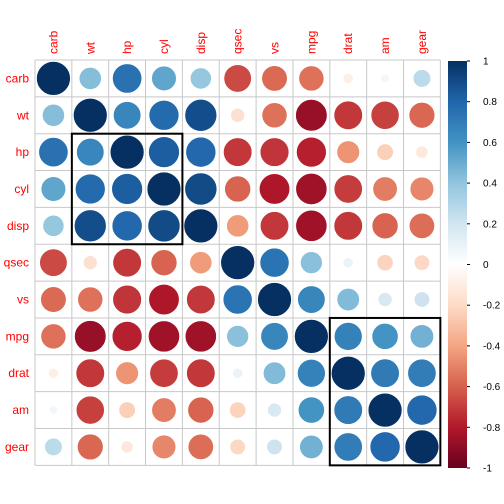  Describe the element at coordinates (238, 373) in the screenshot. I see `corr-circle-drat-qsec` at that location.